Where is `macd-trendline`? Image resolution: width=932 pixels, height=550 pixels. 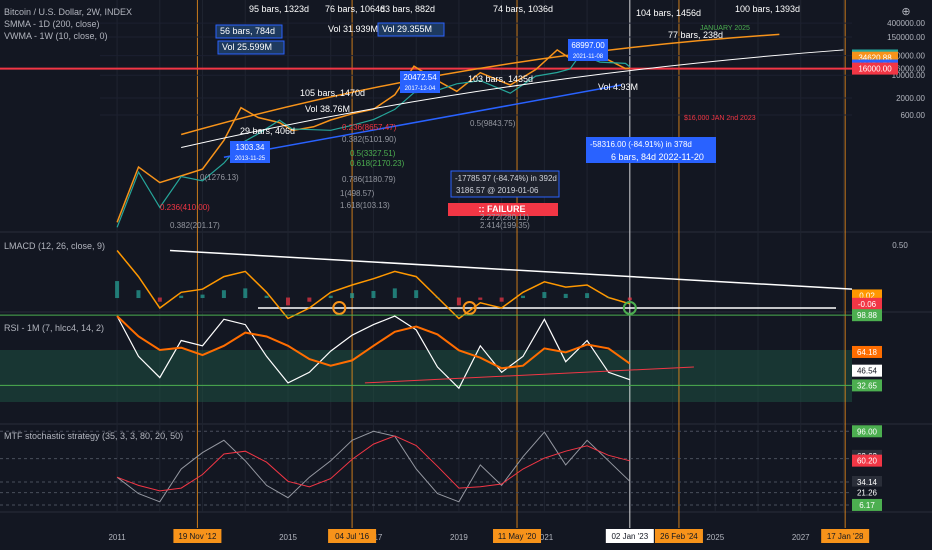
macd-trendline is located at coordinates (511, 269).